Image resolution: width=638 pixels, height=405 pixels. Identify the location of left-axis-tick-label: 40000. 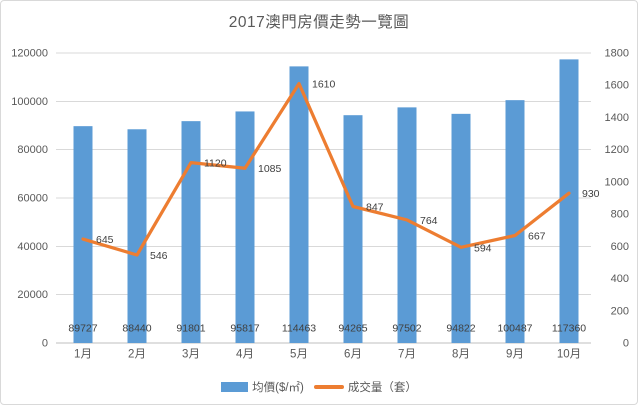
(32, 247).